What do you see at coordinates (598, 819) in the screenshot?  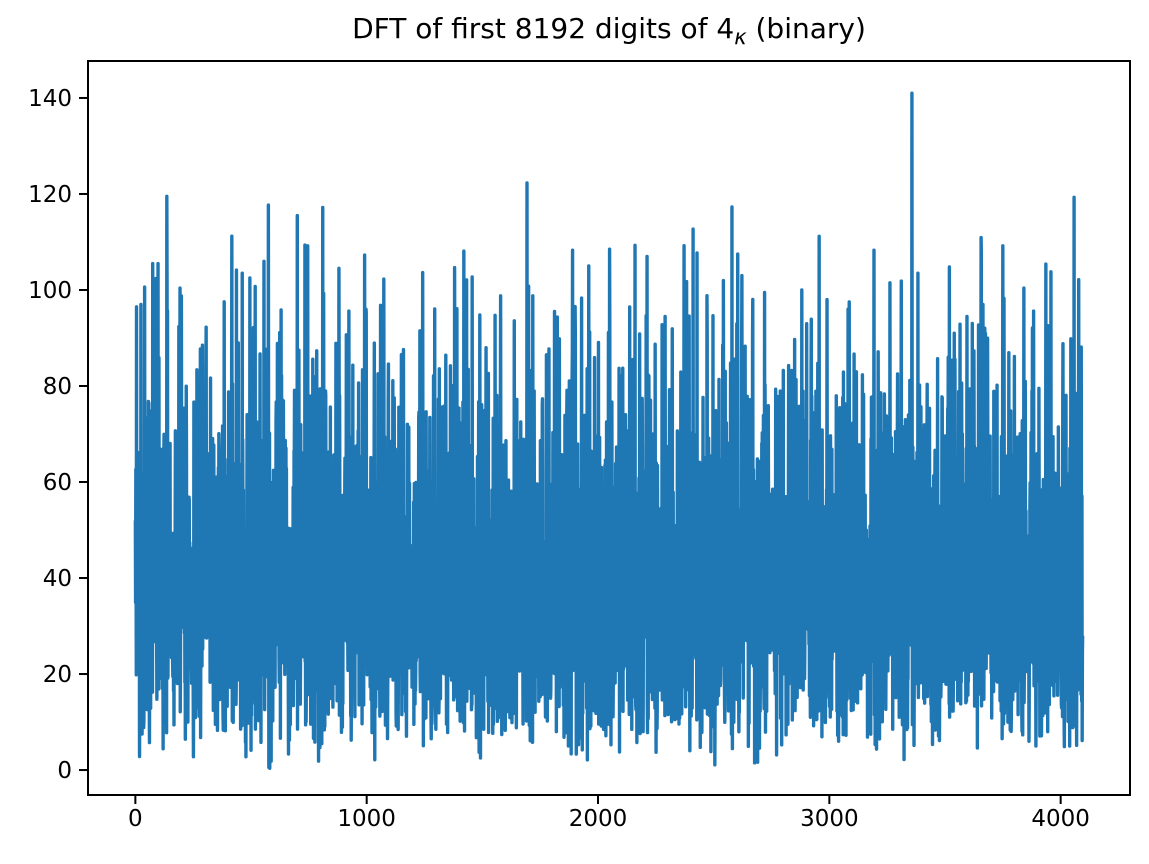 I see `x-tick-label: 2000` at bounding box center [598, 819].